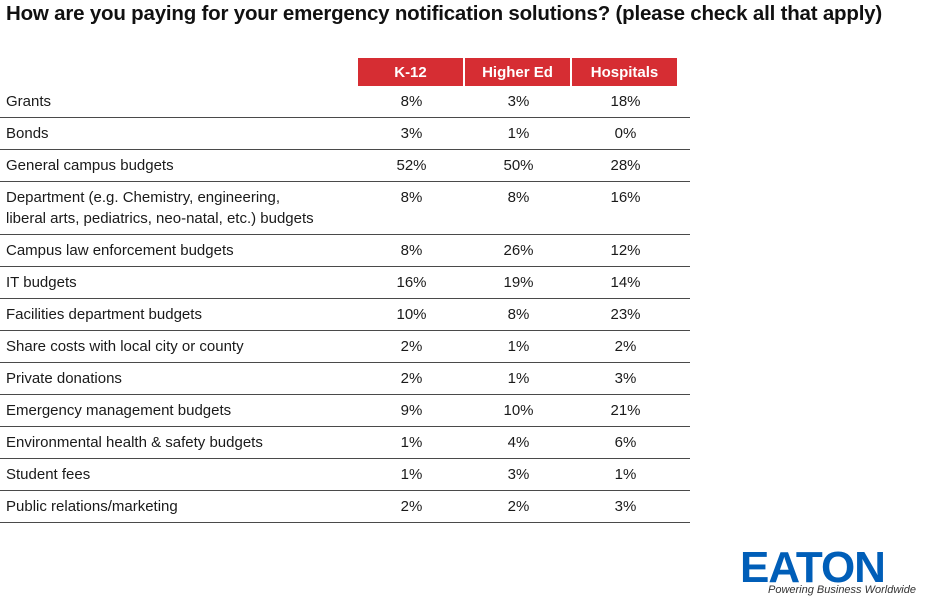 The width and height of the screenshot is (941, 611). Describe the element at coordinates (625, 442) in the screenshot. I see `cell-hospitals: 6%` at that location.